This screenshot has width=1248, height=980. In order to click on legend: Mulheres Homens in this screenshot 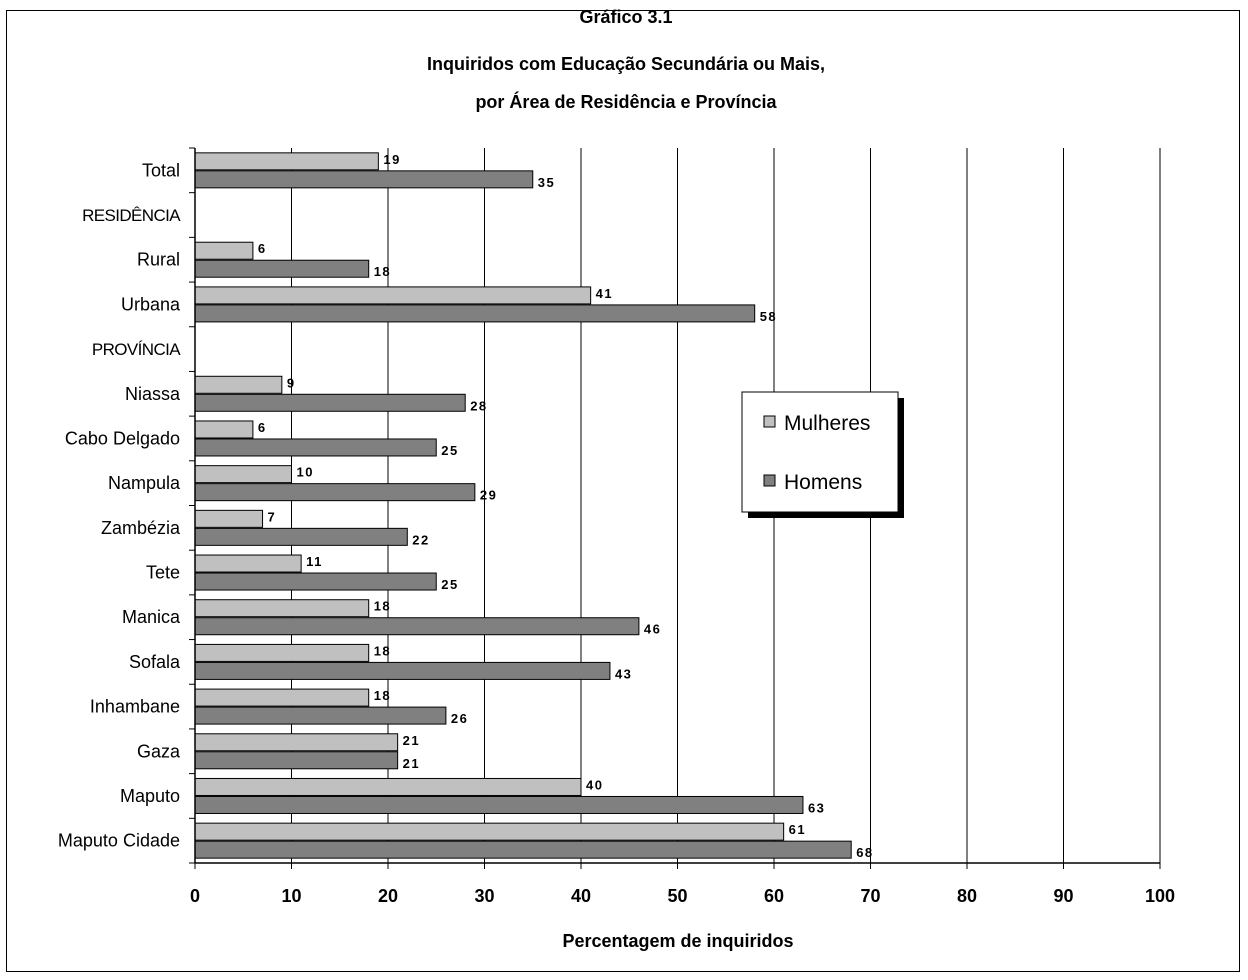, I will do `click(822, 454)`.